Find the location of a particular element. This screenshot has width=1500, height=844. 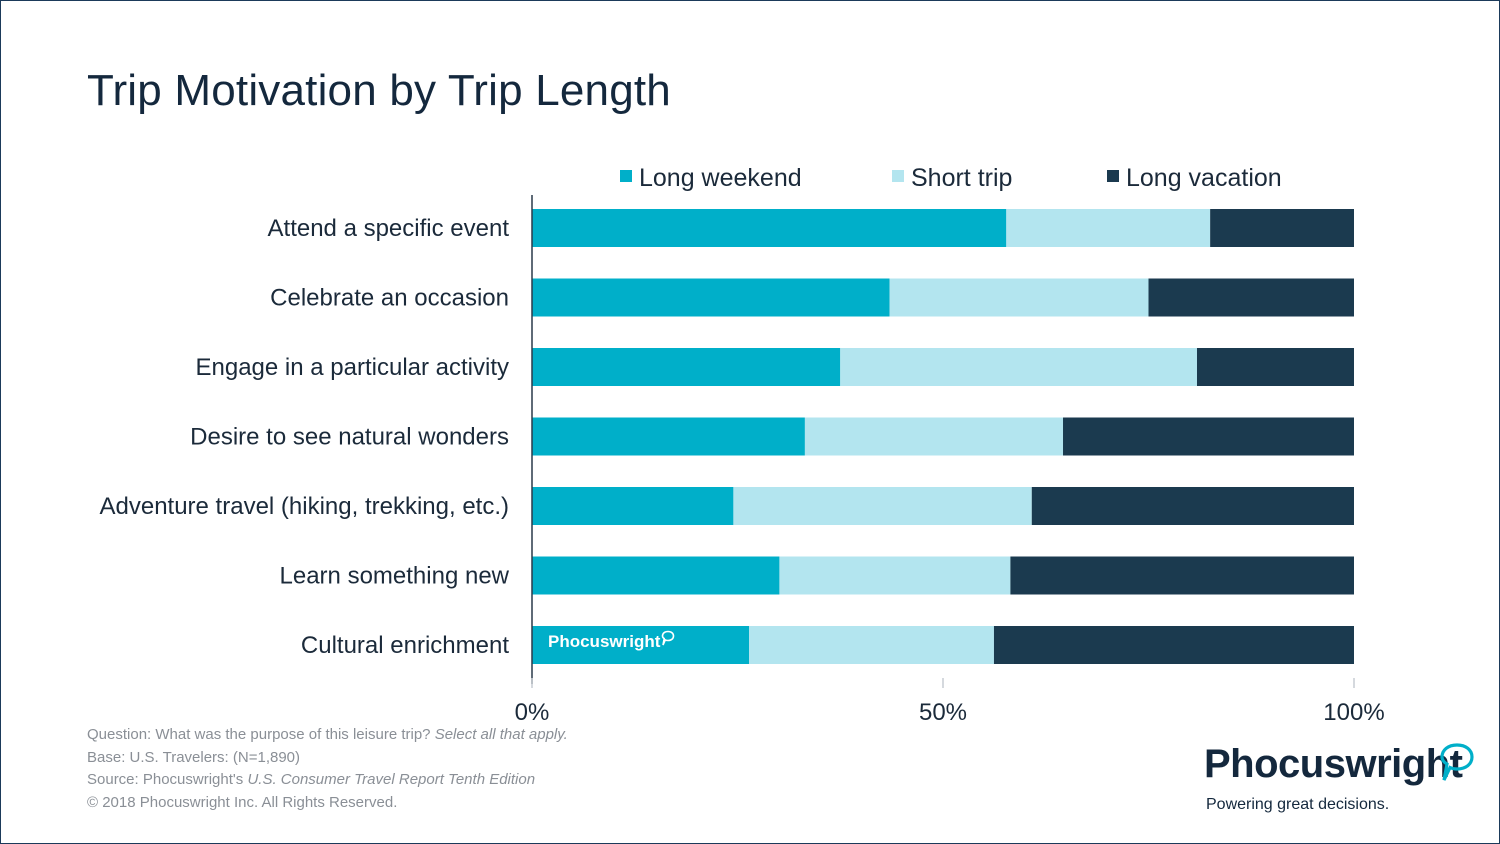

category-label-celebrate-an-occasion: Celebrate an occasion is located at coordinates (389, 298).